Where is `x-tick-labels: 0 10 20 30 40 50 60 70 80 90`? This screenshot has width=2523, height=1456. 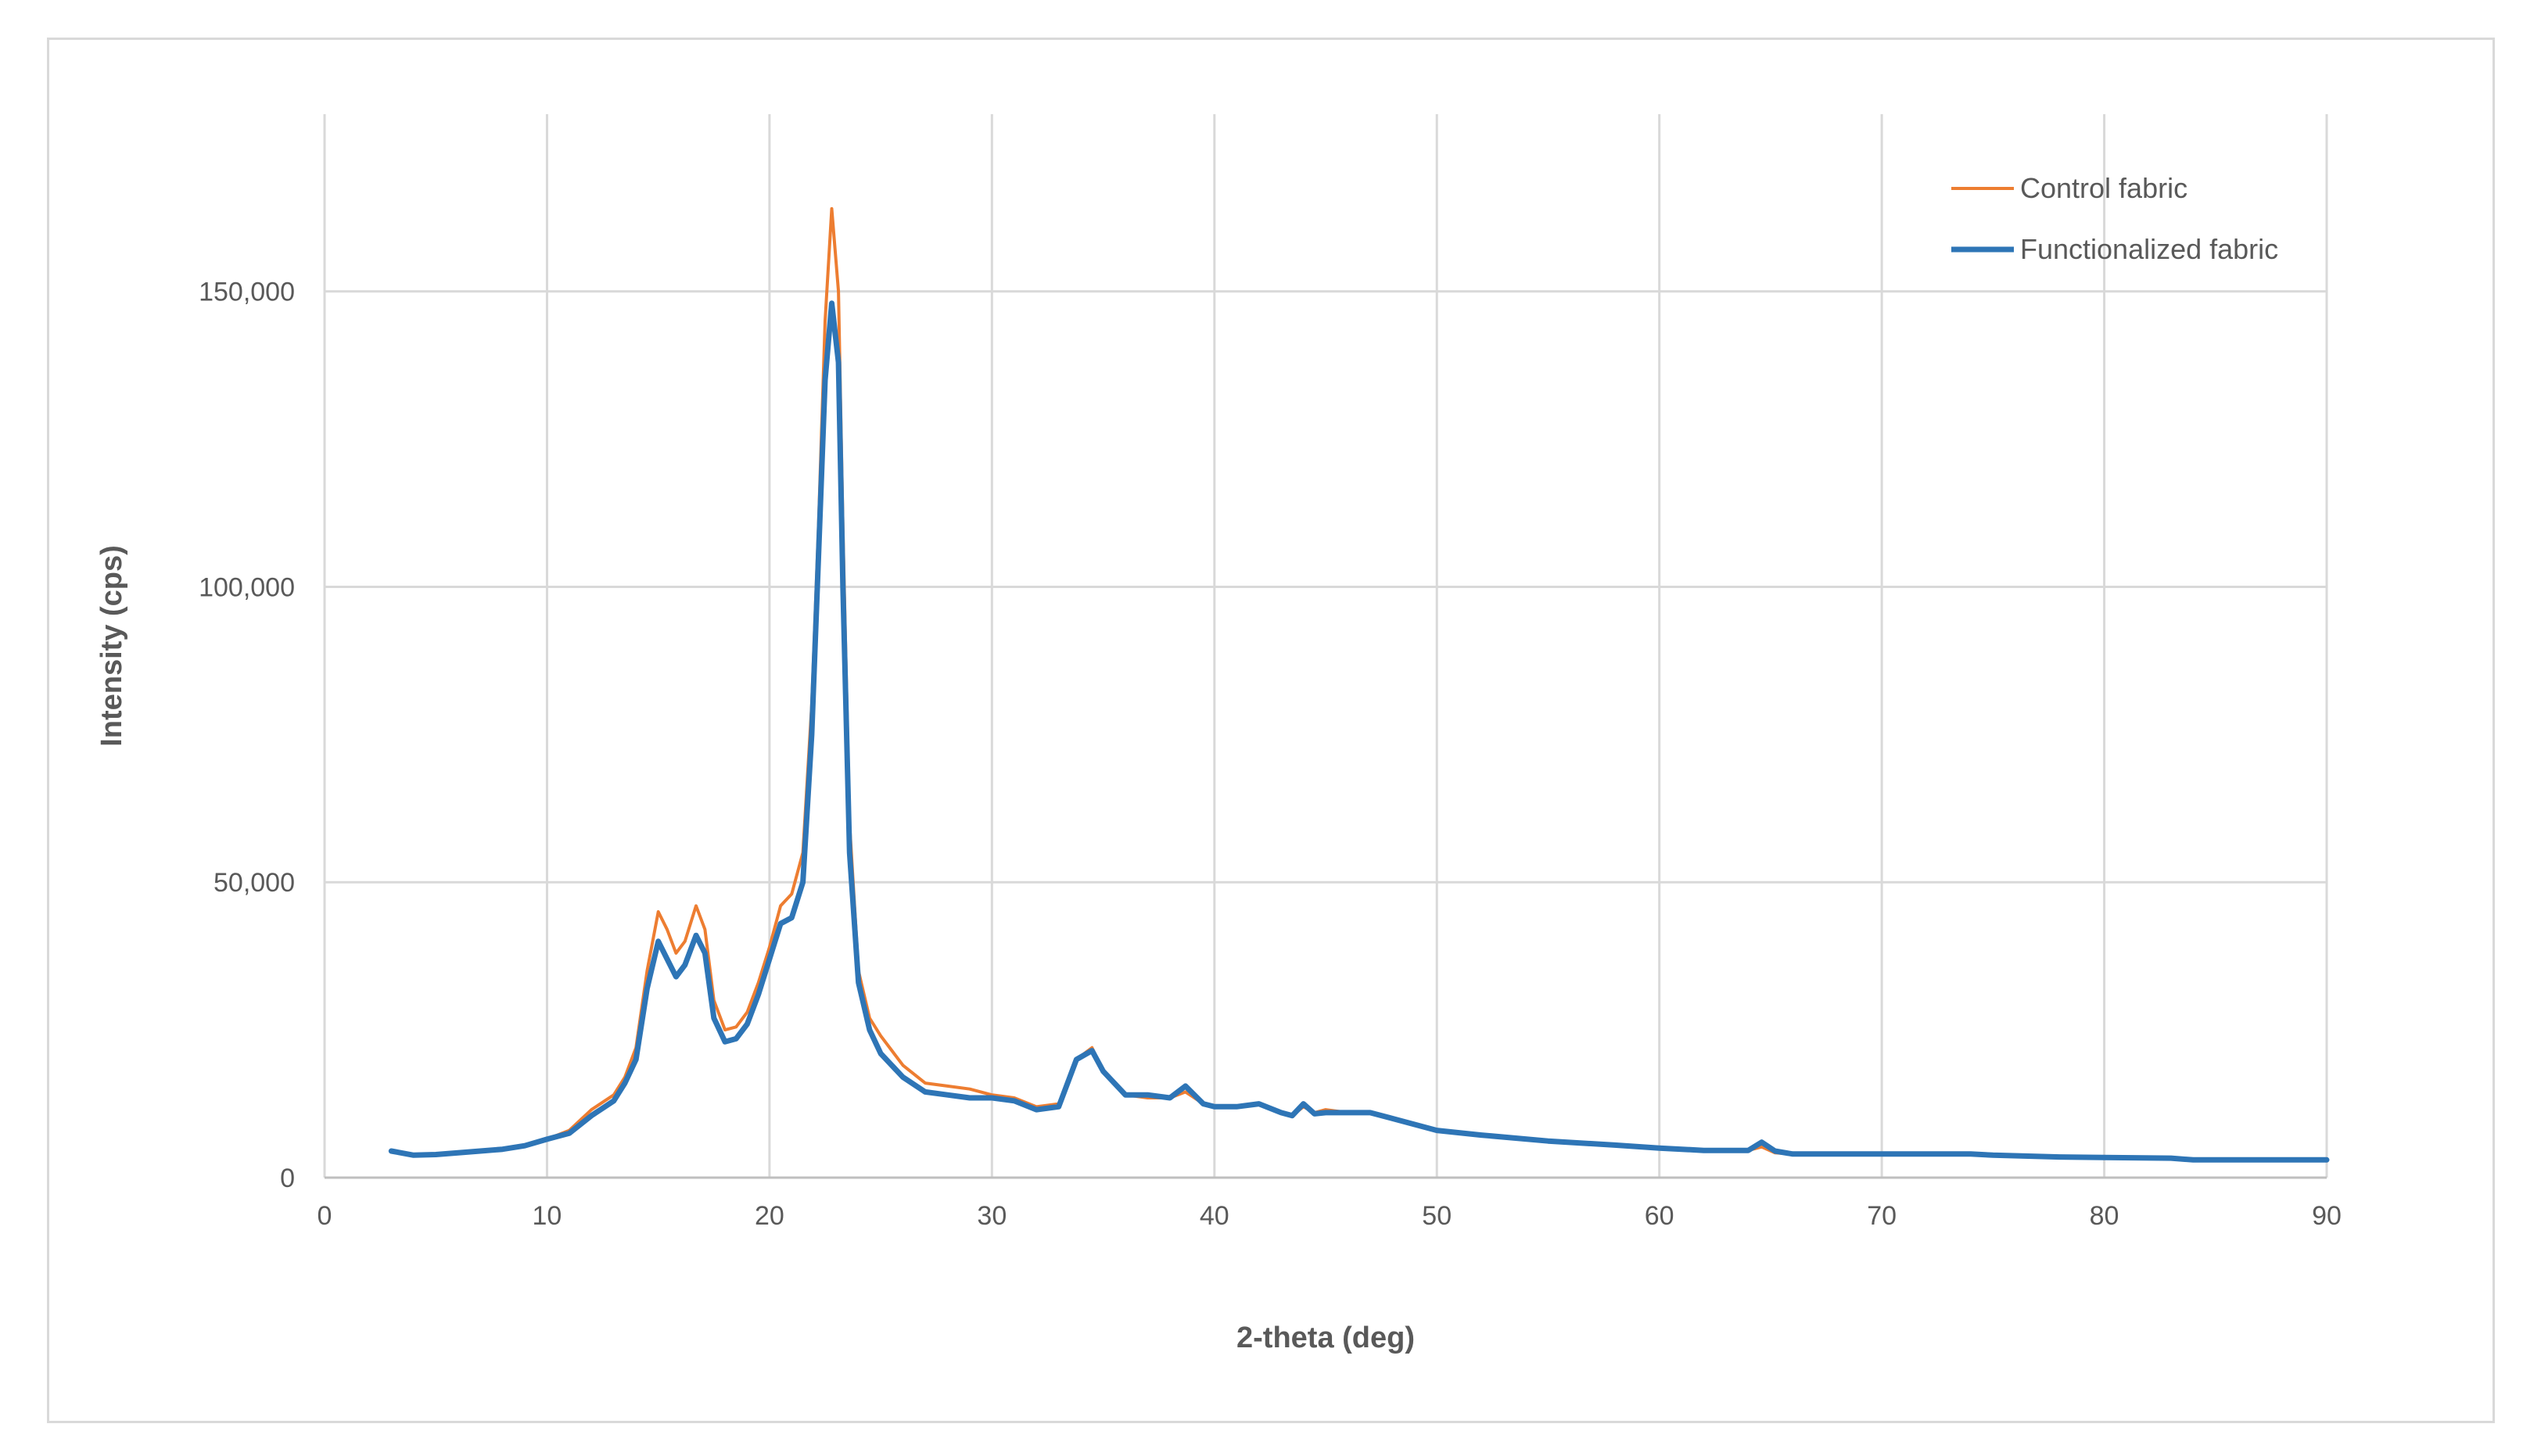
x-tick-labels: 0 10 20 30 40 50 60 70 80 90 is located at coordinates (1330, 1216).